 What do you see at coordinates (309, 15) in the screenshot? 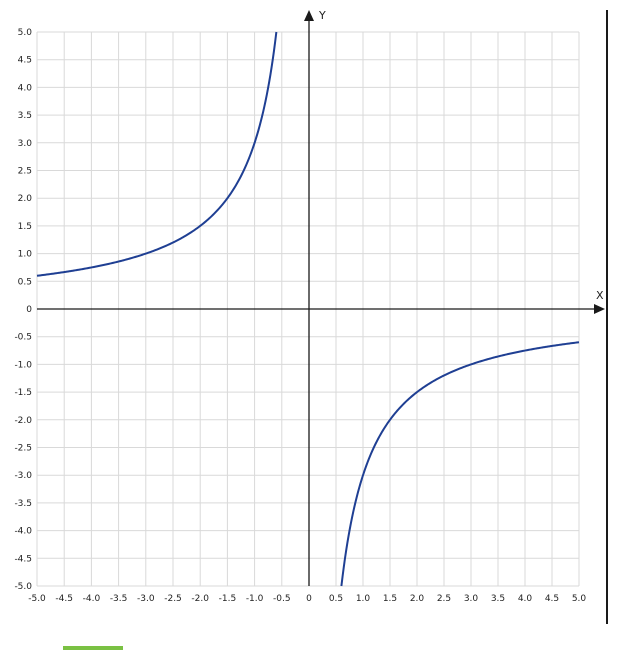
I see `y-axis-arrow-icon` at bounding box center [309, 15].